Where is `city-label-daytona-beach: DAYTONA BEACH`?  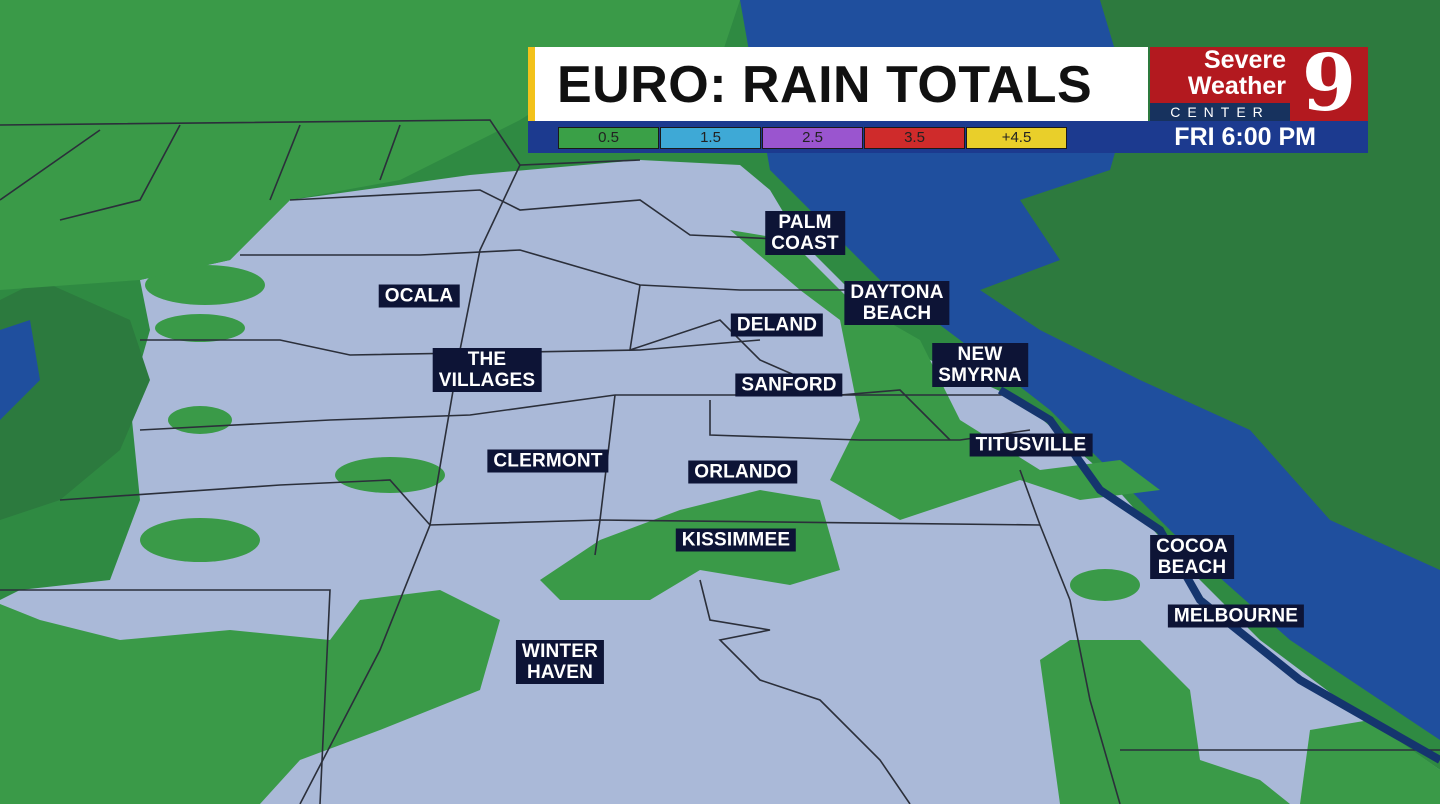 city-label-daytona-beach: DAYTONA BEACH is located at coordinates (897, 303).